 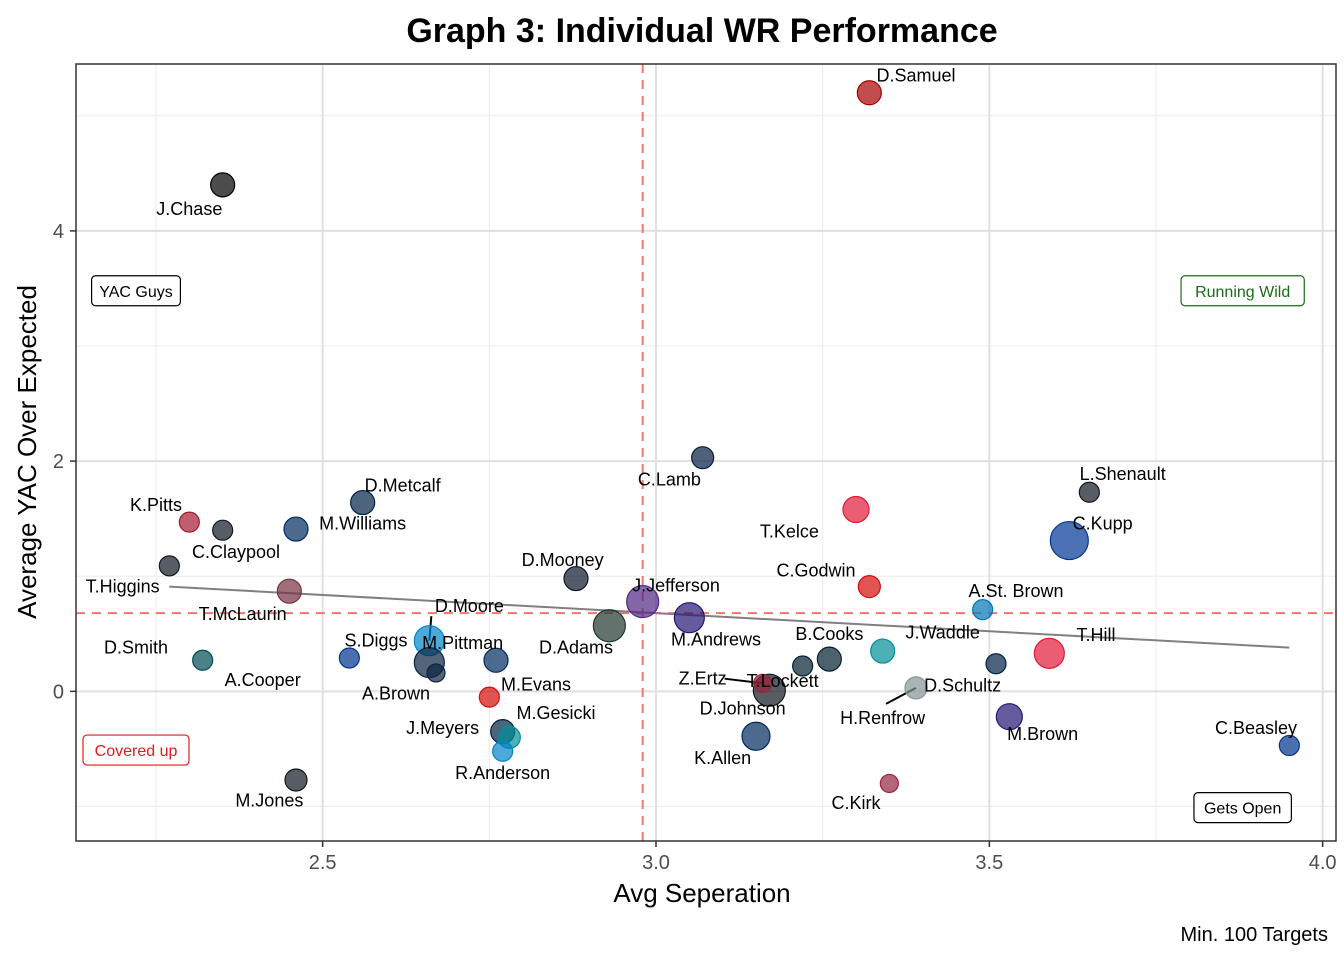 I want to click on point-label: C.Beasley, so click(x=1256, y=728).